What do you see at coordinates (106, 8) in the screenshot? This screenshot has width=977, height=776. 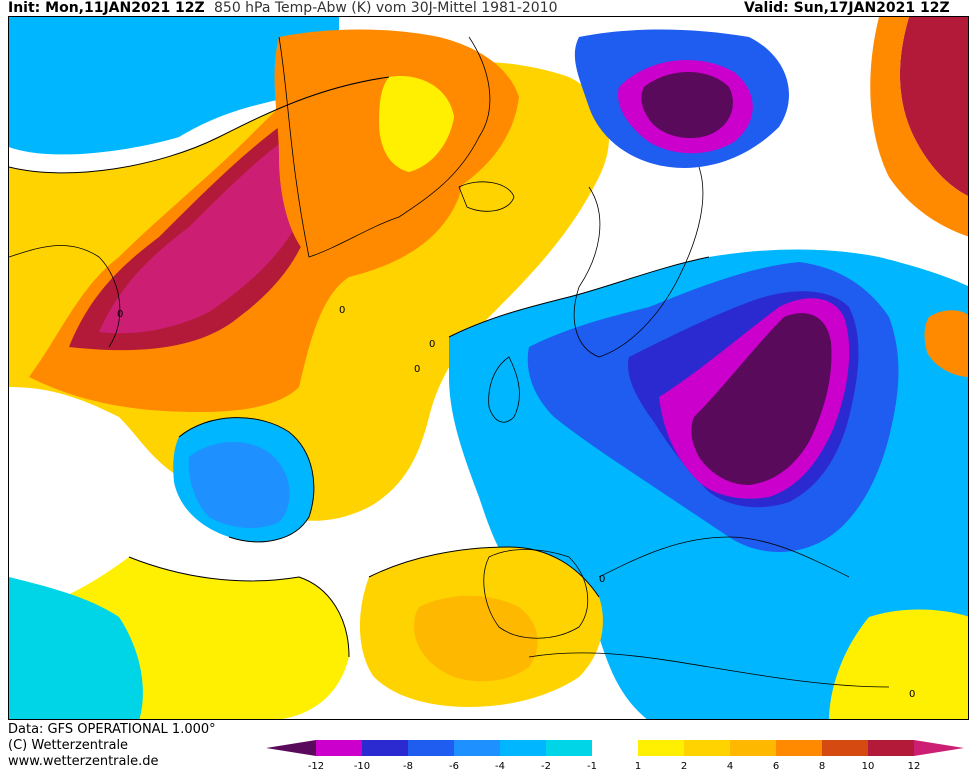 I see `init-time: Init: Mon,11JAN2021 12Z` at bounding box center [106, 8].